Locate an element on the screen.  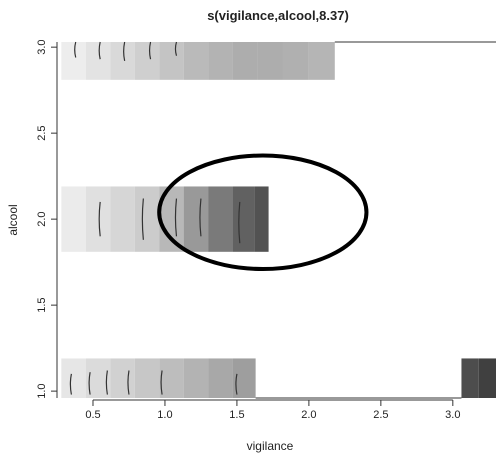
annotation-ellipse is located at coordinates (263, 212).